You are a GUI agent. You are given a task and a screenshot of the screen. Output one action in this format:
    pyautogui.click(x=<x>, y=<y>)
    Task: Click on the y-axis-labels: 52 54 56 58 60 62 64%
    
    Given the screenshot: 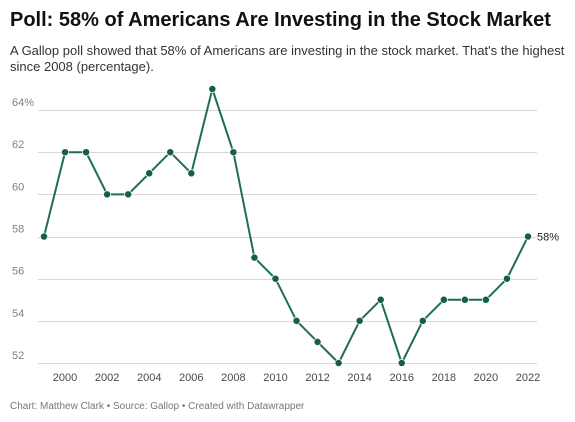 What is the action you would take?
    pyautogui.click(x=23, y=229)
    